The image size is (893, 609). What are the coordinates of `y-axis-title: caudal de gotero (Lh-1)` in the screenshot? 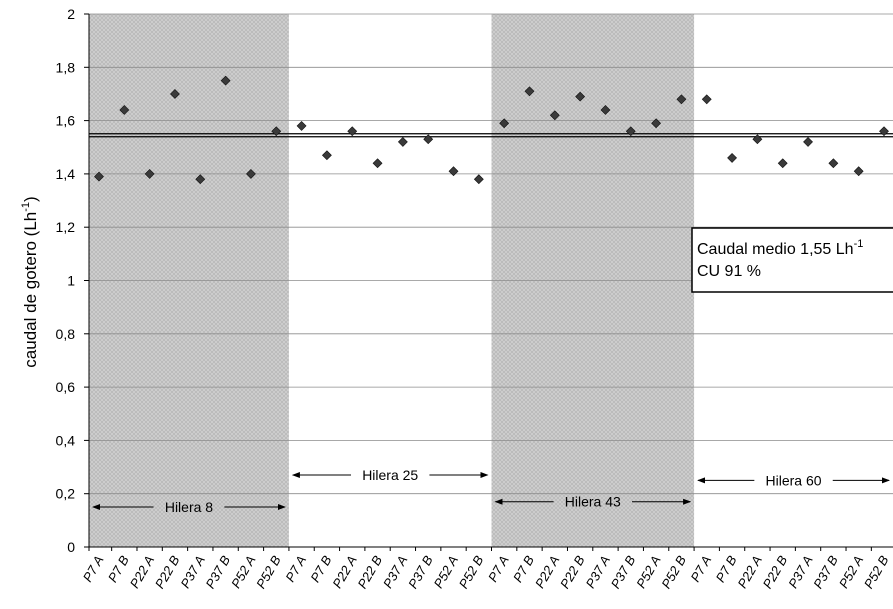 It's located at (30, 281).